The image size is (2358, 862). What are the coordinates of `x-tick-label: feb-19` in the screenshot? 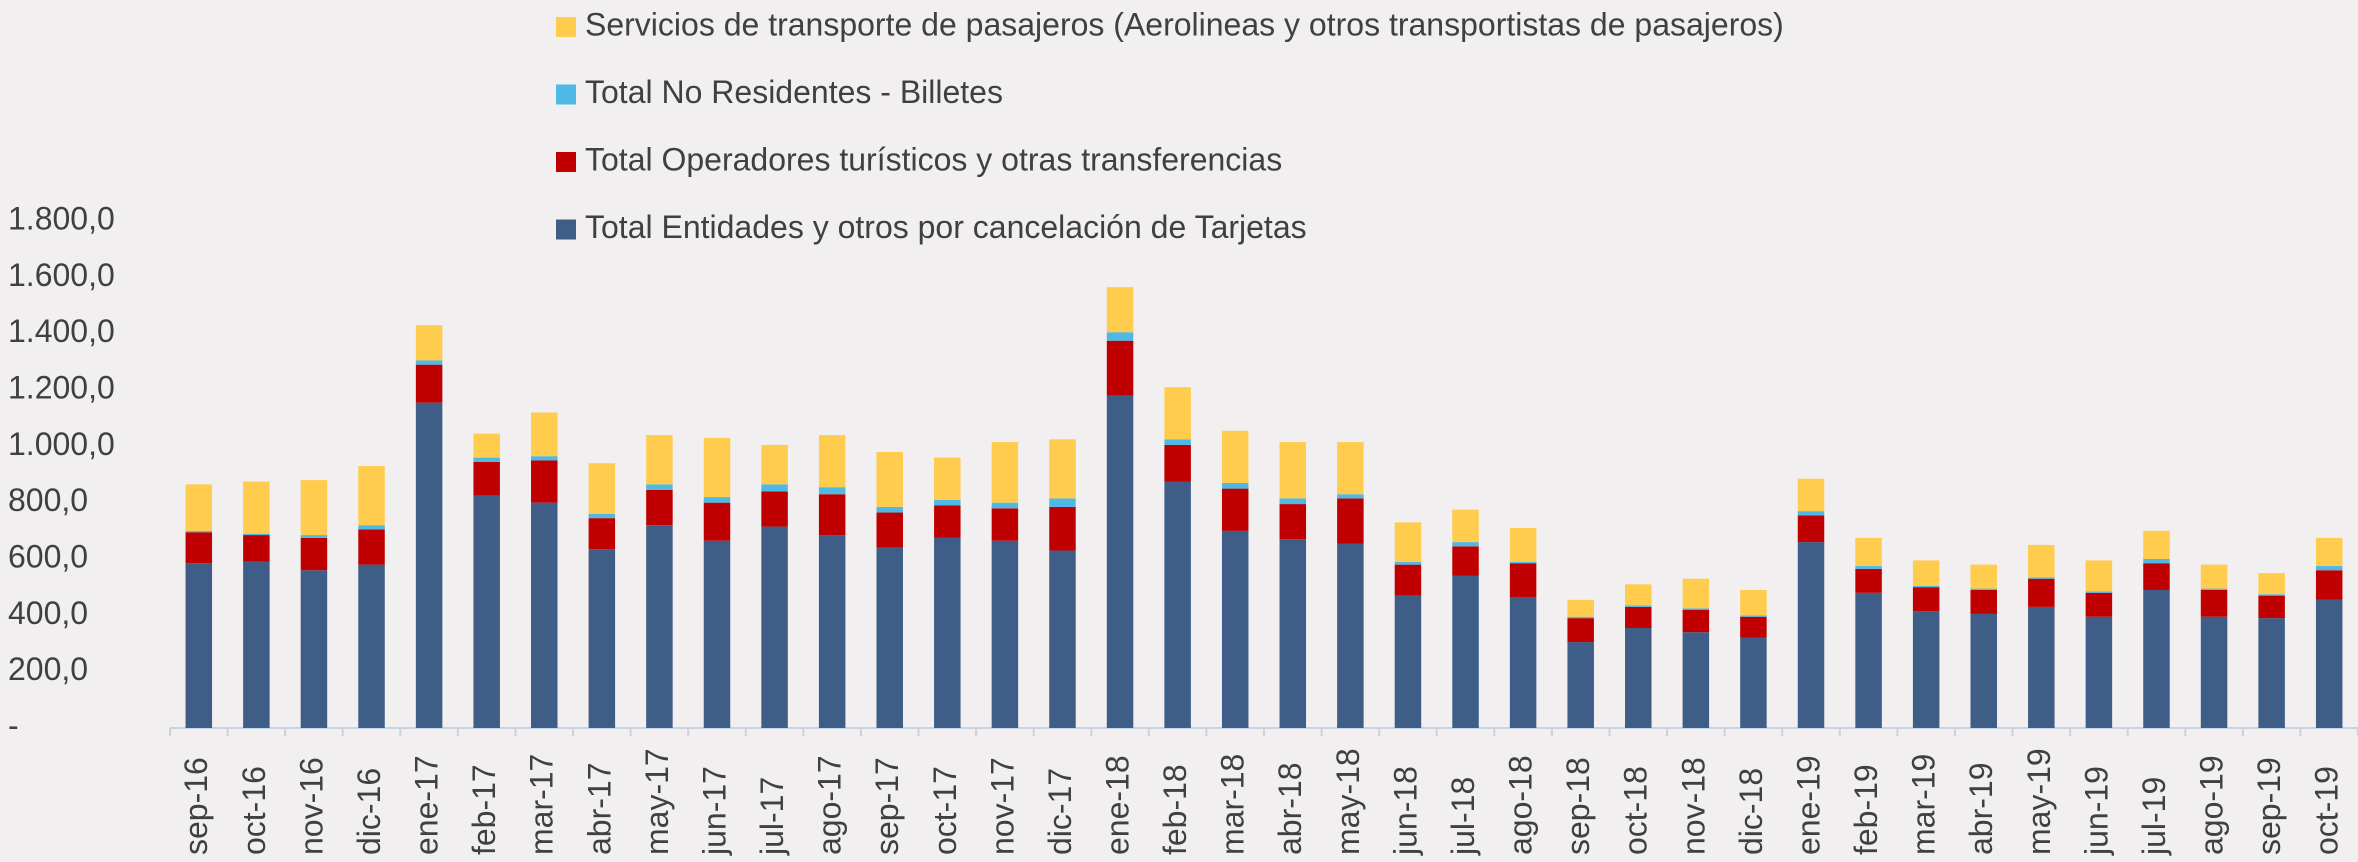 It's located at (1866, 809).